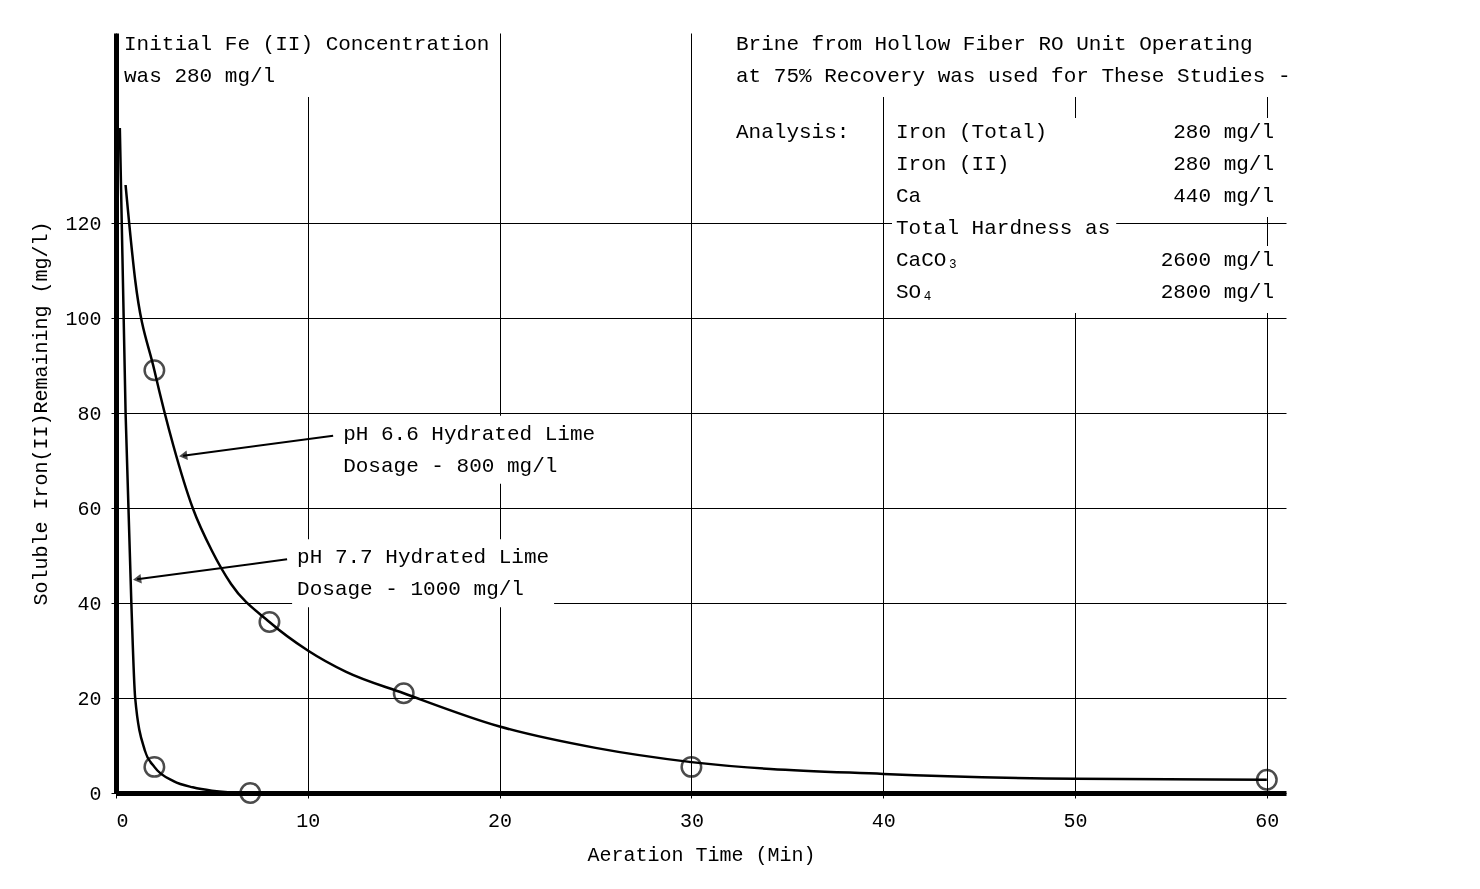 The height and width of the screenshot is (889, 1480). What do you see at coordinates (1013, 60) in the screenshot?
I see `annotation: Brine from Hollow Fiber RO Unit Operating at 75% Recovery was used for These Studies -` at bounding box center [1013, 60].